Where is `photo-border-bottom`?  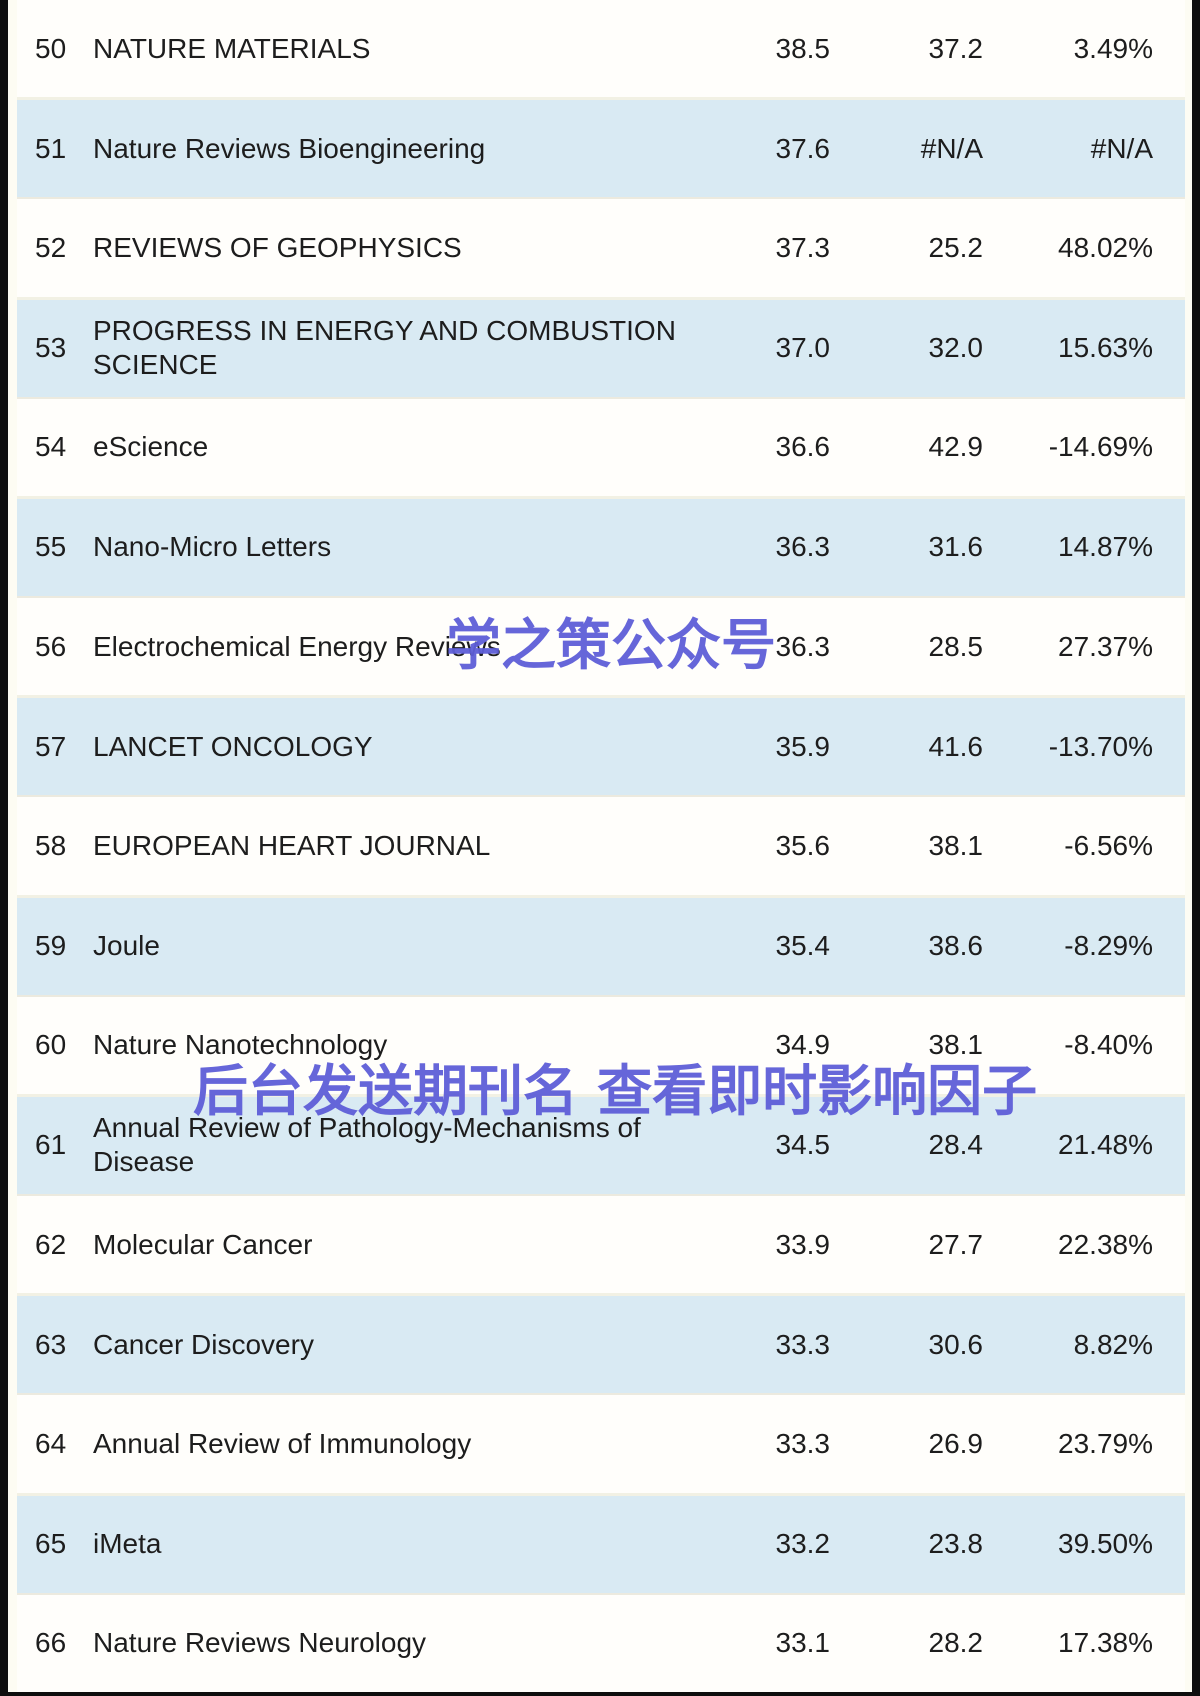
photo-border-bottom is located at coordinates (600, 1694).